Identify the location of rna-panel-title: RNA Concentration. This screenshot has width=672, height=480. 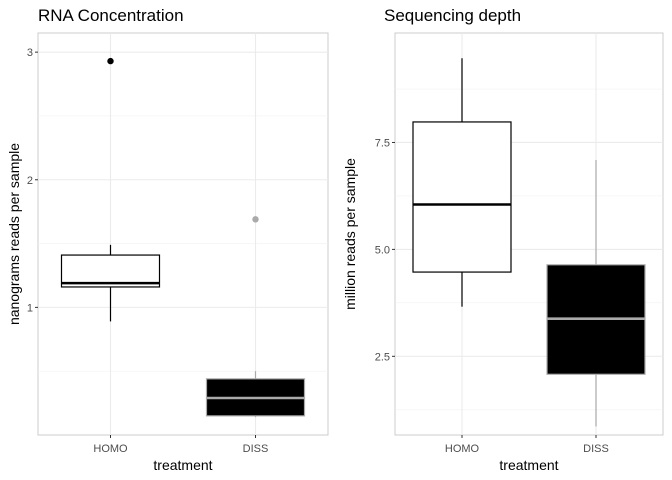
(111, 15).